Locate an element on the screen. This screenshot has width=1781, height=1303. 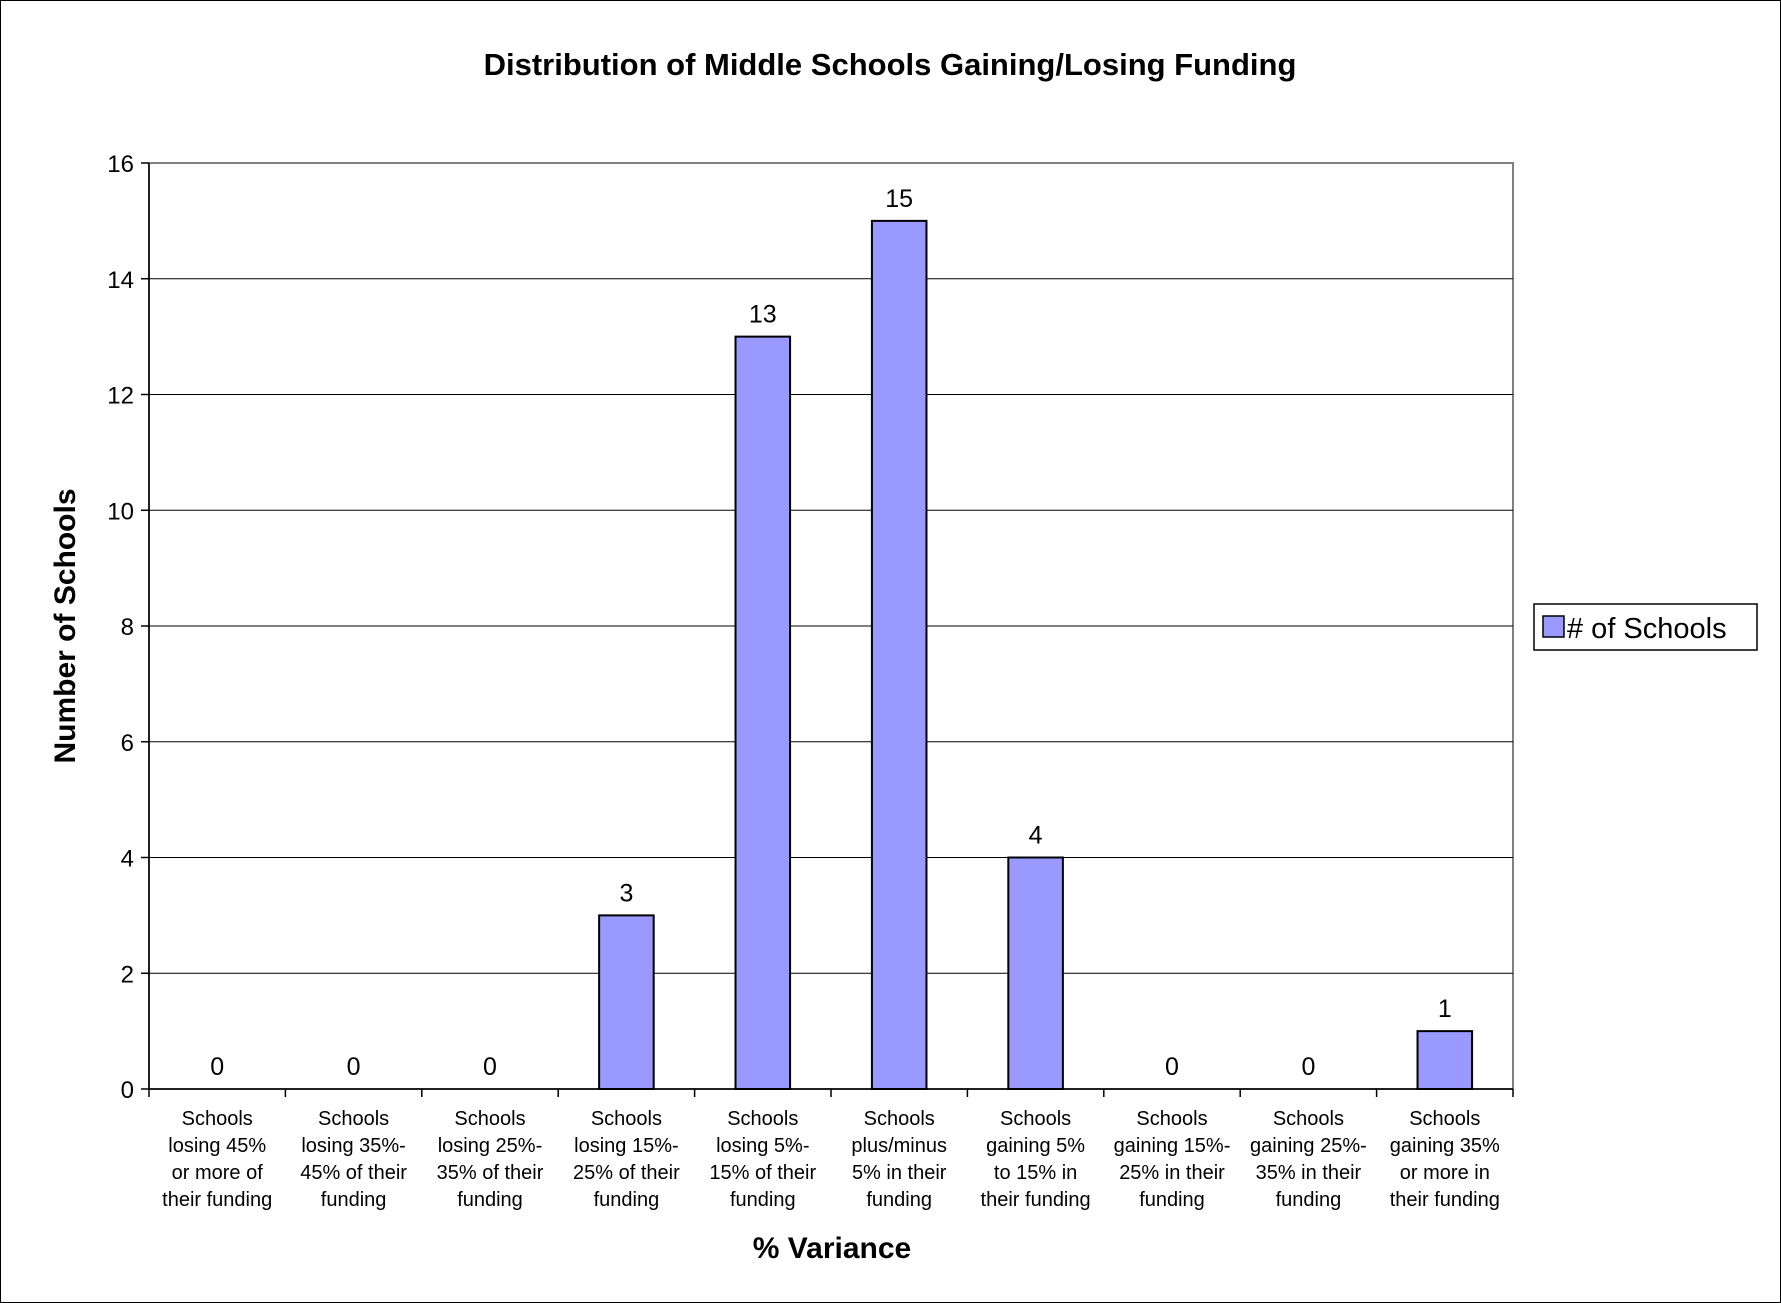
category-label: Schools plus/minus 5% in their funding is located at coordinates (899, 1159).